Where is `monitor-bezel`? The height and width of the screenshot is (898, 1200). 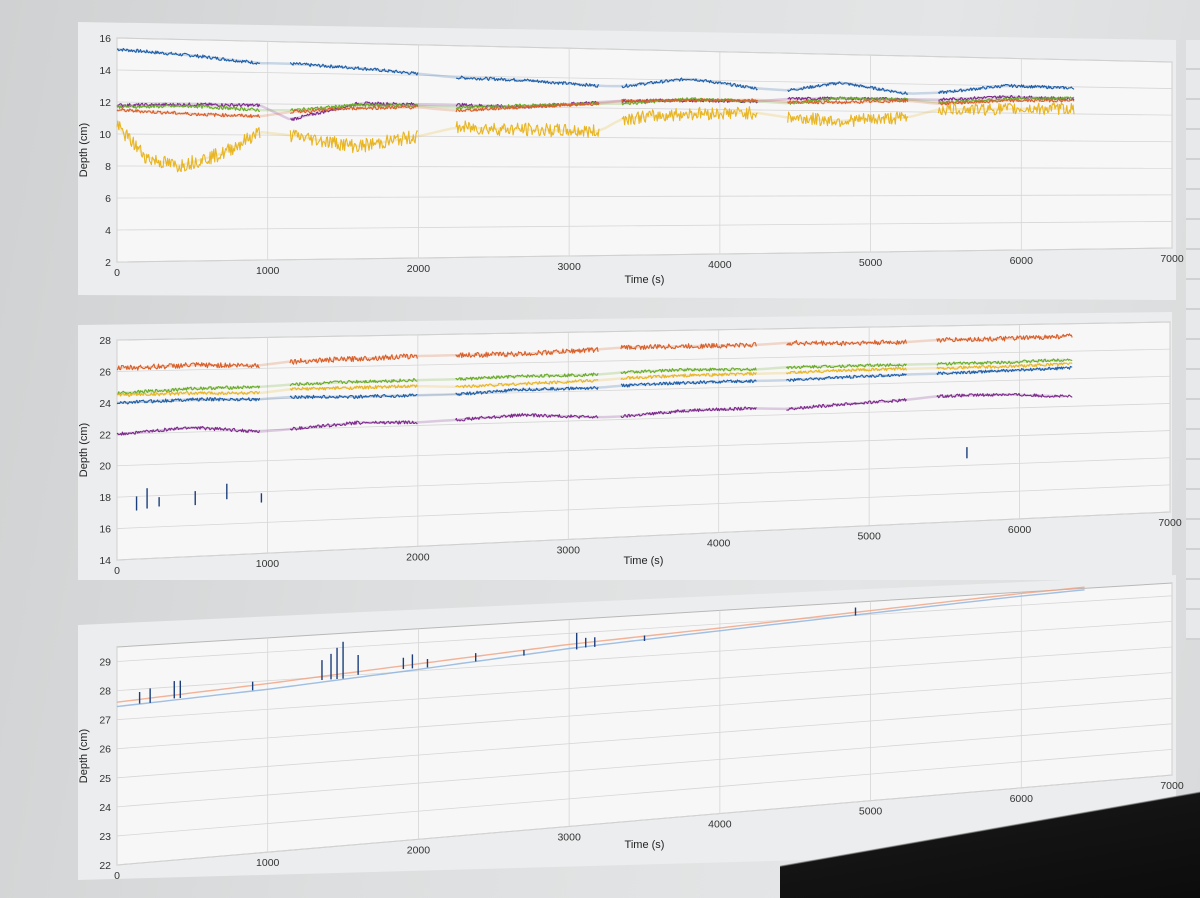 monitor-bezel is located at coordinates (990, 838).